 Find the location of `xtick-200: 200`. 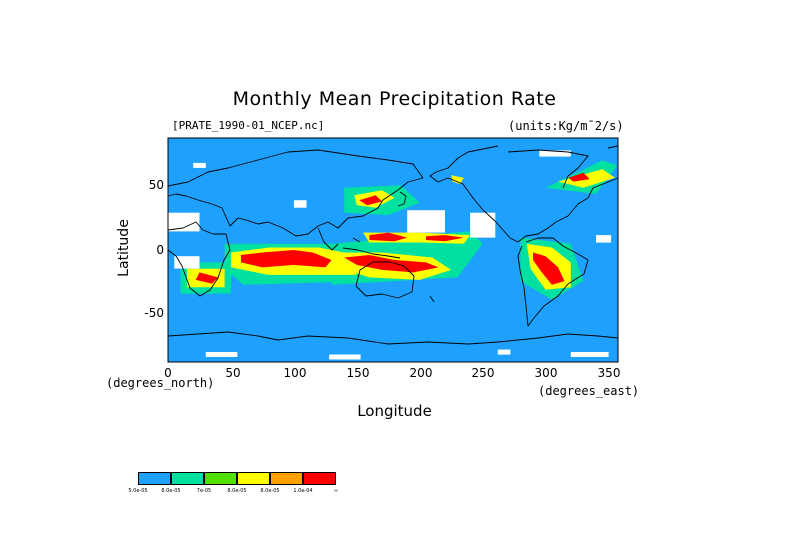

xtick-200: 200 is located at coordinates (421, 373).